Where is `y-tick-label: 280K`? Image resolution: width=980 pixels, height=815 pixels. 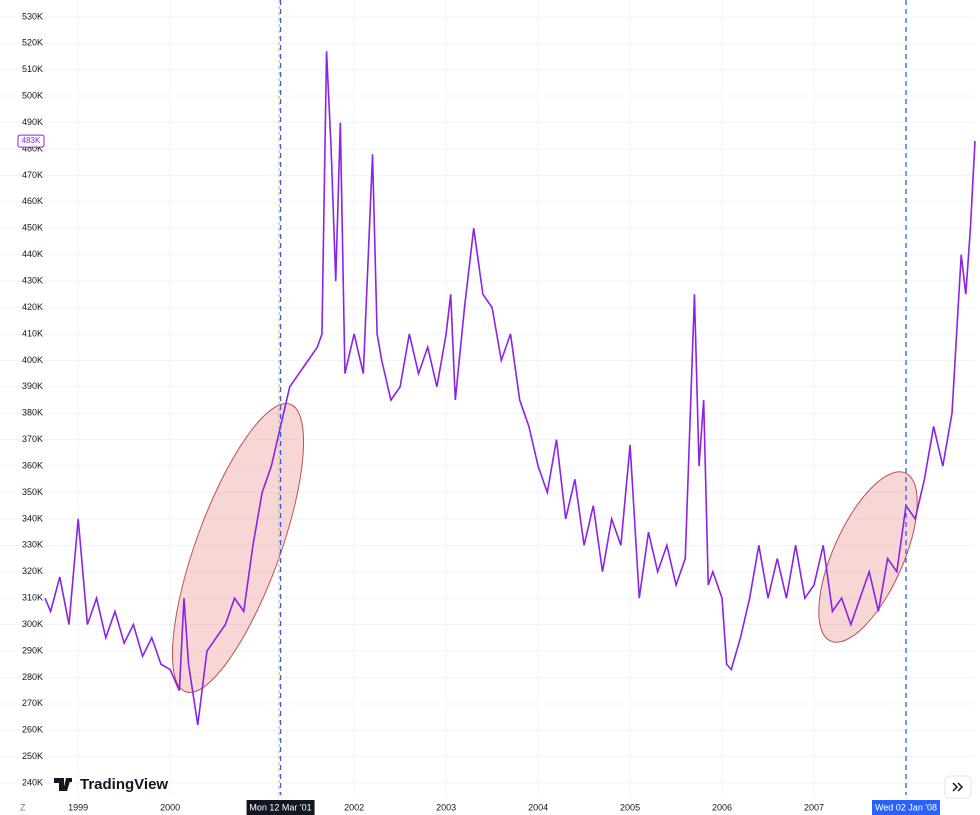
y-tick-label: 280K is located at coordinates (32, 677).